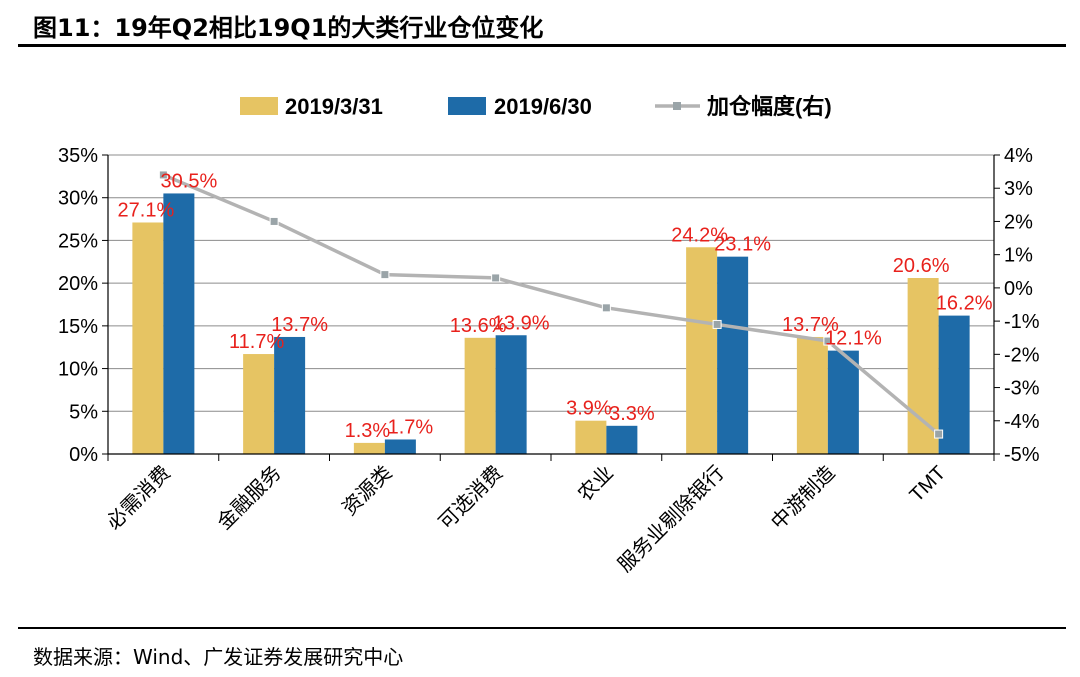 The image size is (1080, 677). Describe the element at coordinates (1022, 455) in the screenshot. I see `right-tick-label: -5%` at that location.